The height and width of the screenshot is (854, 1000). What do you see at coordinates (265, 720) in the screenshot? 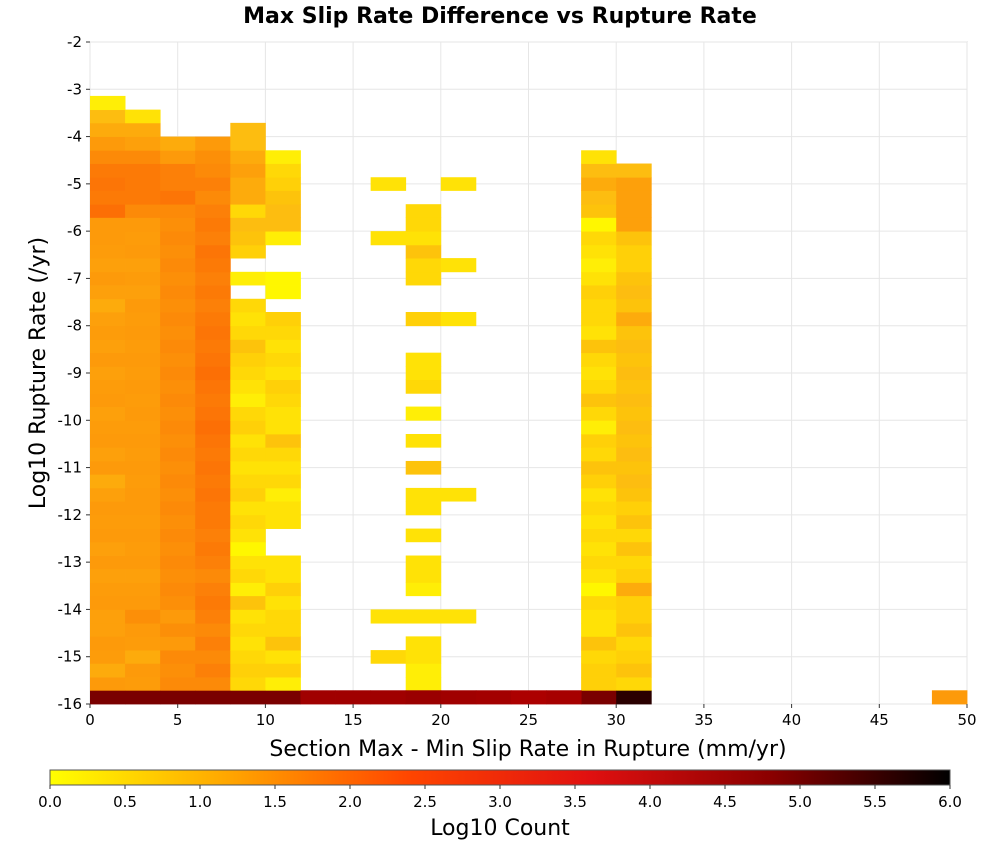
I see `x-tick-label: 10` at bounding box center [265, 720].